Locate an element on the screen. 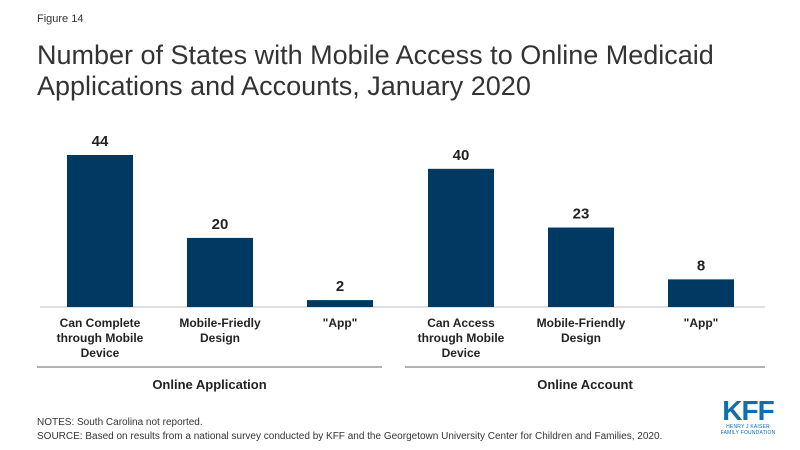 The height and width of the screenshot is (450, 800). group-label-1: Online Account is located at coordinates (585, 384).